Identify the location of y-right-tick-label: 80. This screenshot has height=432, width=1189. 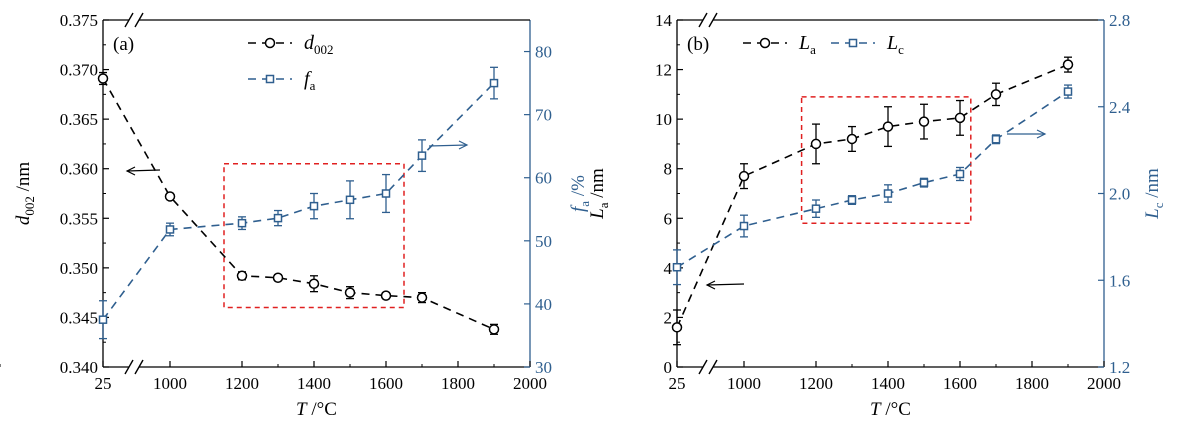
(543, 52).